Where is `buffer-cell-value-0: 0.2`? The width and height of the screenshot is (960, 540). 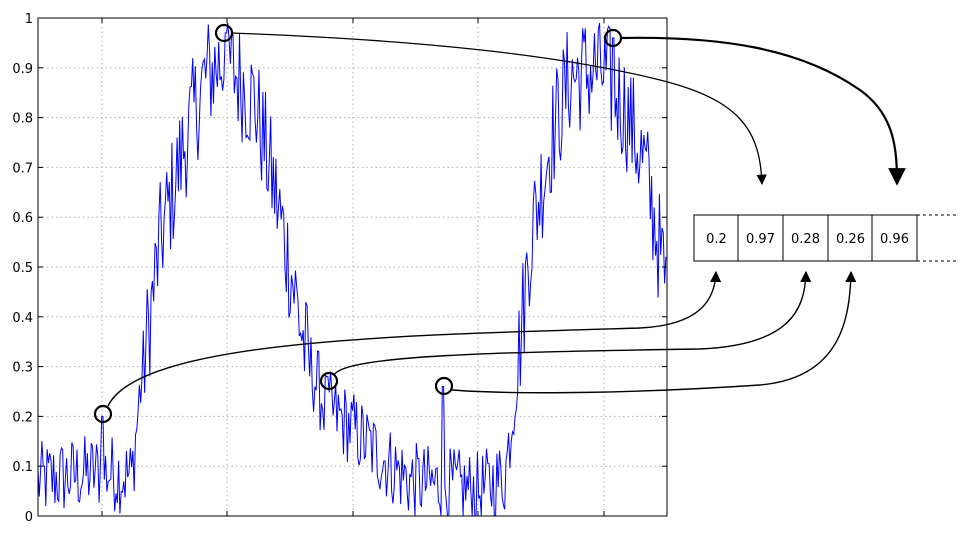
buffer-cell-value-0: 0.2 is located at coordinates (716, 239).